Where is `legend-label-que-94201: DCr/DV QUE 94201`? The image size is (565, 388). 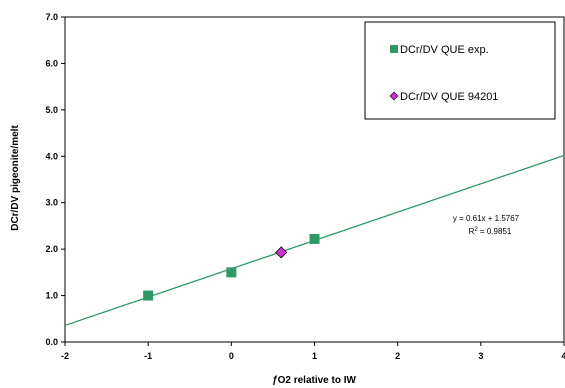 legend-label-que-94201: DCr/DV QUE 94201 is located at coordinates (449, 97).